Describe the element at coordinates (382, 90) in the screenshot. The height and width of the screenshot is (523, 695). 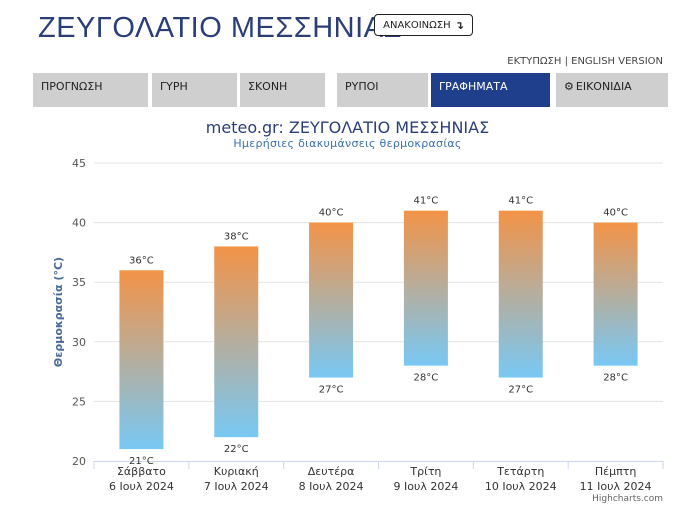
I see `tab-pollutants: ΡΥΠΟΙ` at that location.